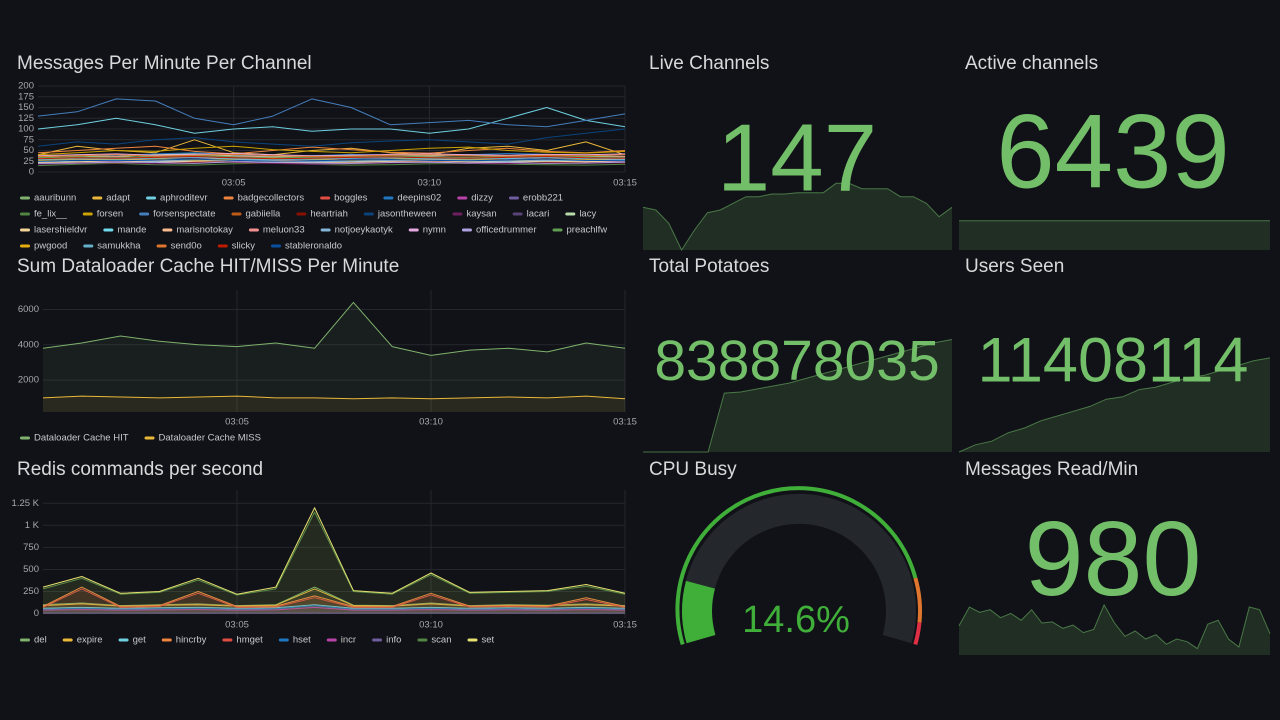 This screenshot has height=720, width=1280. Describe the element at coordinates (164, 63) in the screenshot. I see `panel-title: Messages Per Minute Per Channel` at that location.